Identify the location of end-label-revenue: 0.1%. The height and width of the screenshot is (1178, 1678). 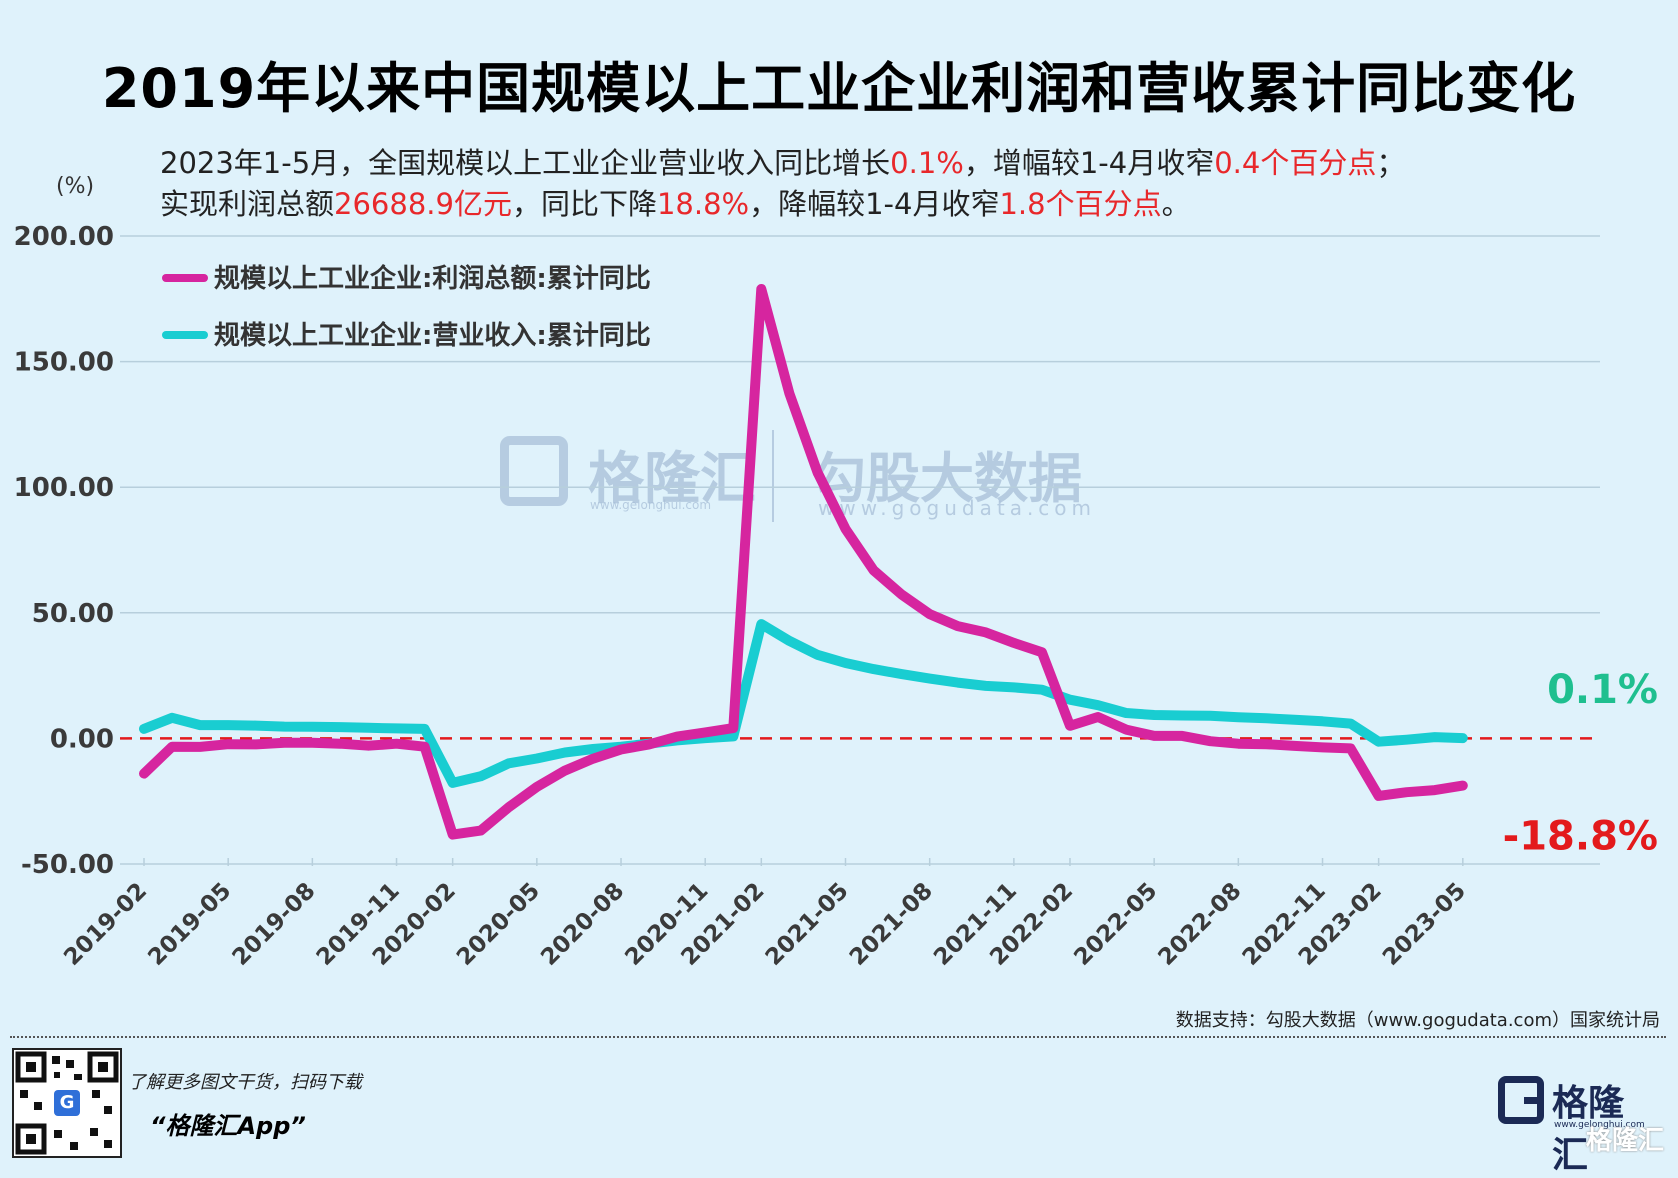
(1602, 690).